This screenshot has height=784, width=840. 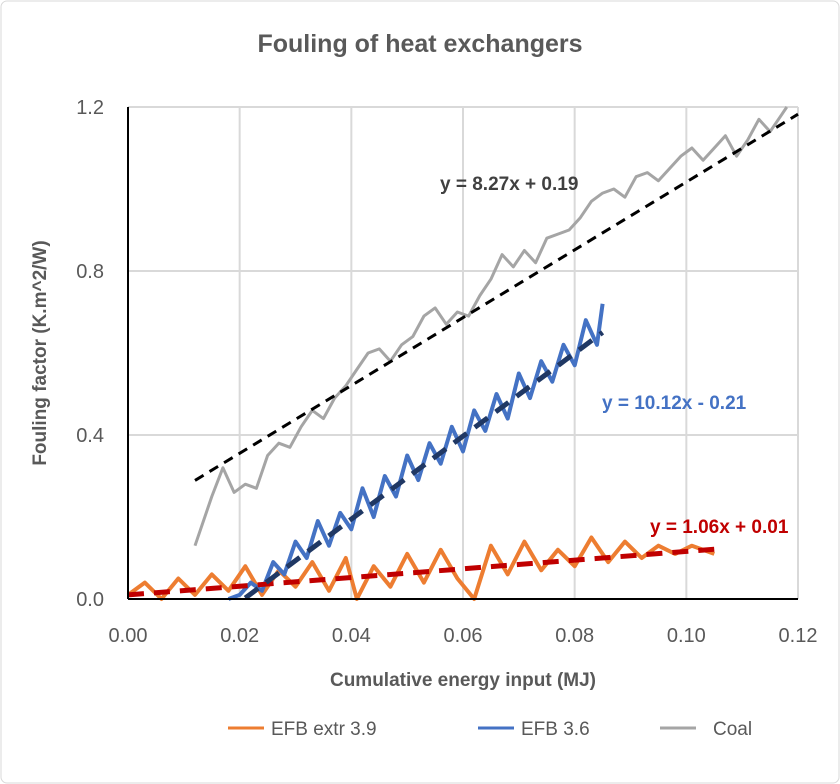 What do you see at coordinates (490, 729) in the screenshot?
I see `legend: EFB extr 3.9 EFB 3.6 Coal` at bounding box center [490, 729].